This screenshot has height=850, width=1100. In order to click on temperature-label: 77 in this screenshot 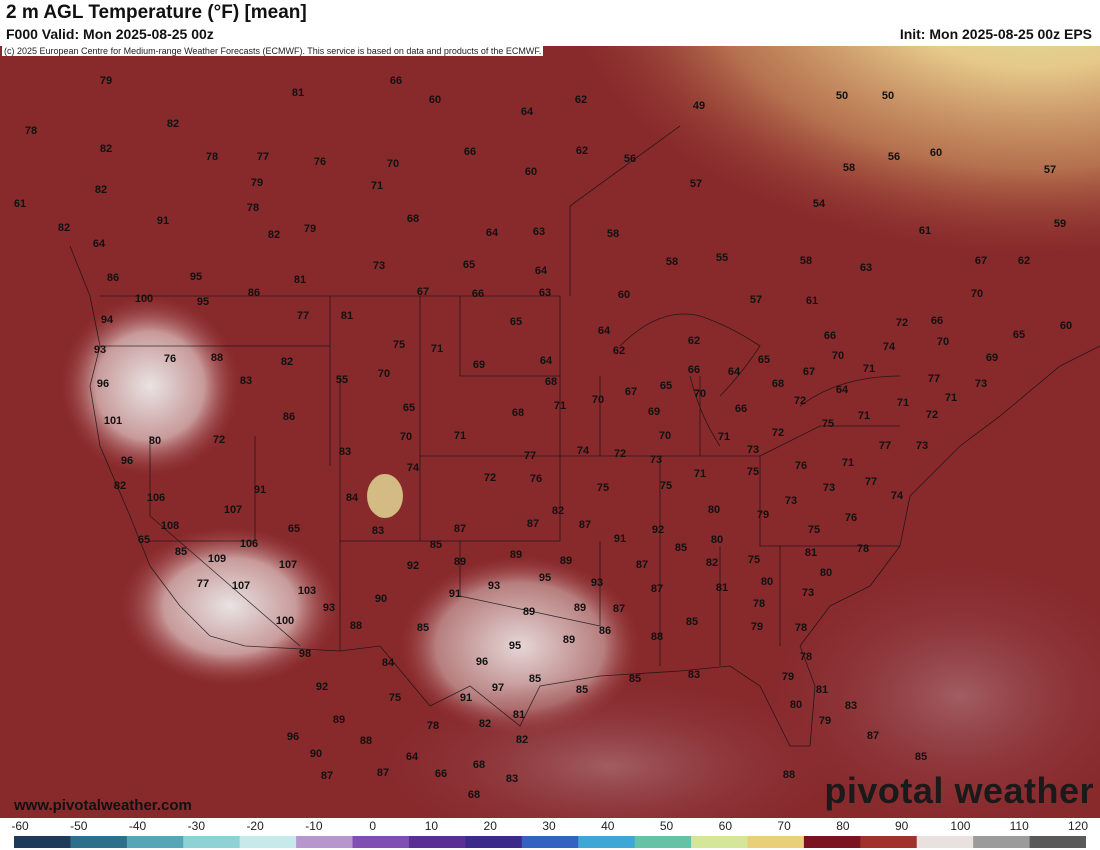, I will do `click(263, 157)`.